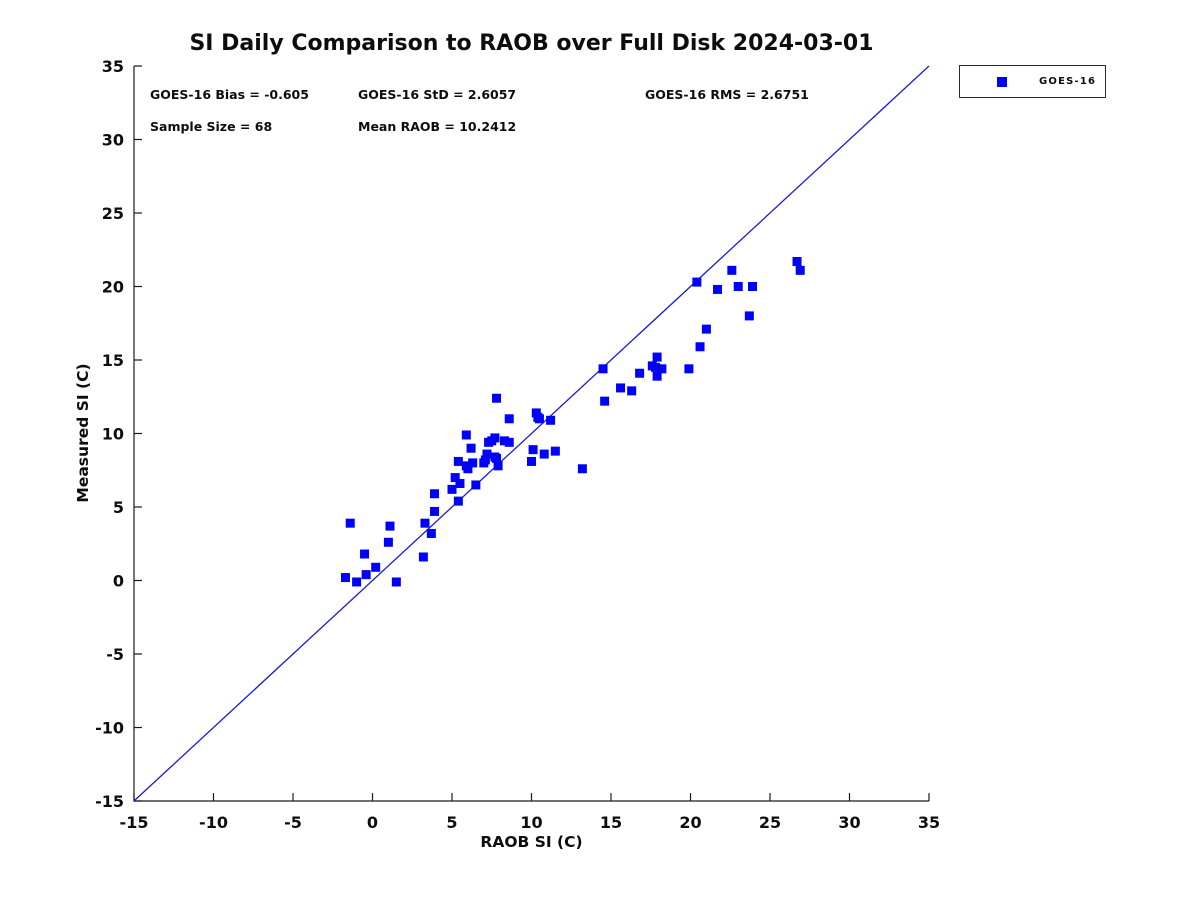 This screenshot has width=1200, height=900. Describe the element at coordinates (849, 822) in the screenshot. I see `x-tick-label: 30` at that location.